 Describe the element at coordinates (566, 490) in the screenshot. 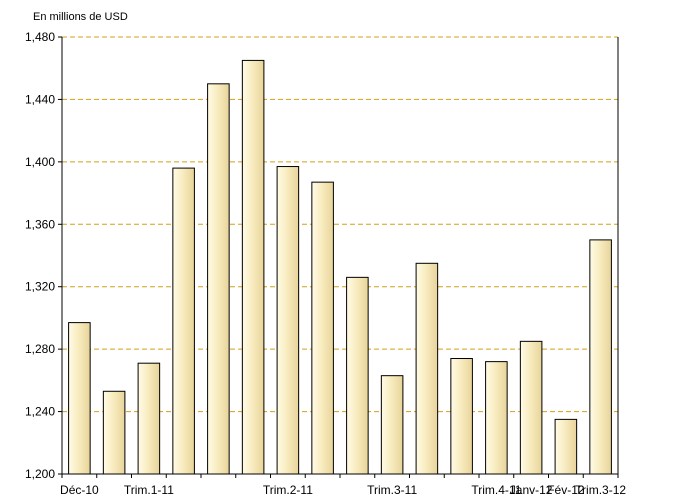

I see `x-tick-label: Fév-12` at that location.